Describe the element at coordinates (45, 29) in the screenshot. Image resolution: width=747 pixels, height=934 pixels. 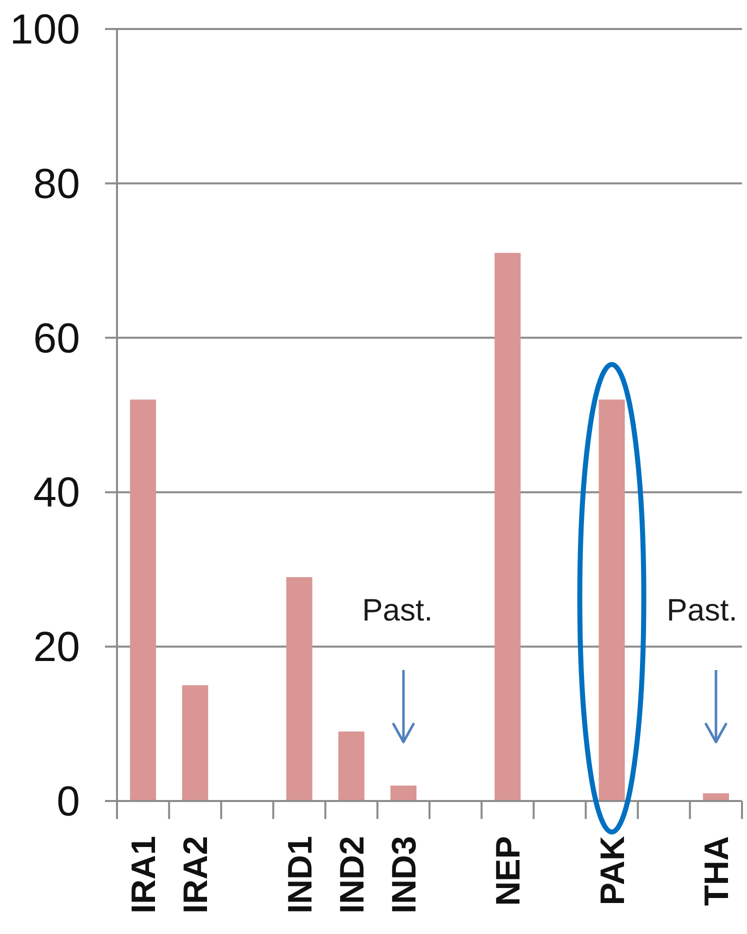
I see `y-tick-label: 100` at that location.